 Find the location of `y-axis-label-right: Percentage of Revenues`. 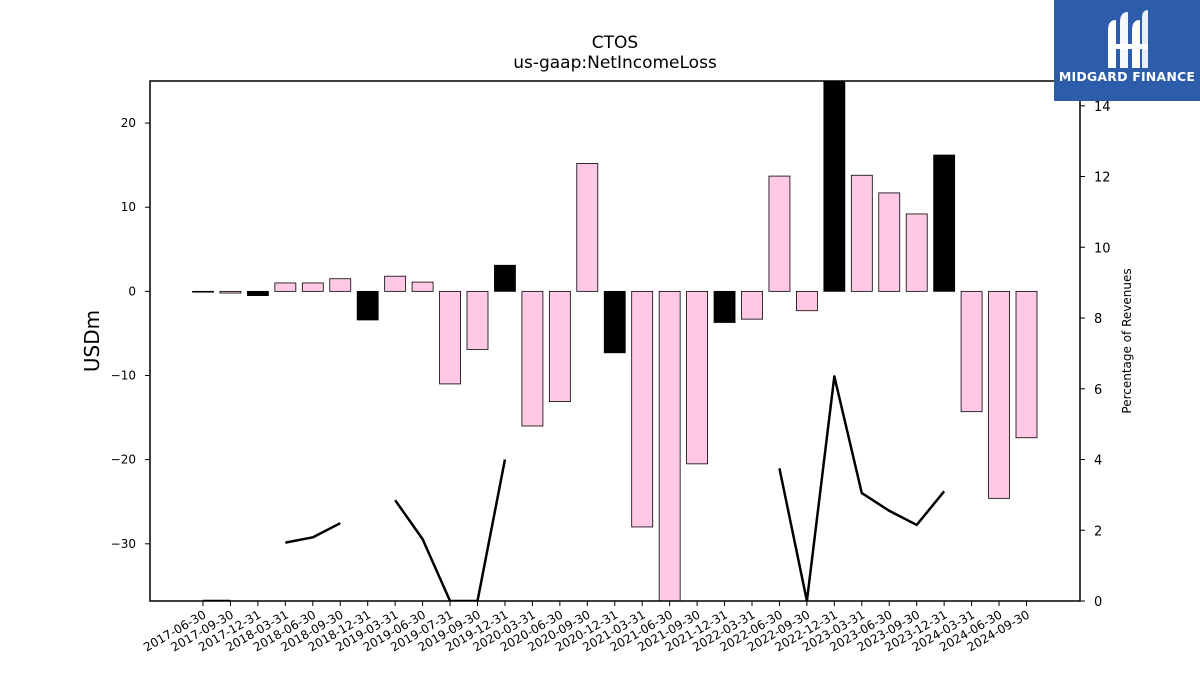

y-axis-label-right: Percentage of Revenues is located at coordinates (1127, 340).